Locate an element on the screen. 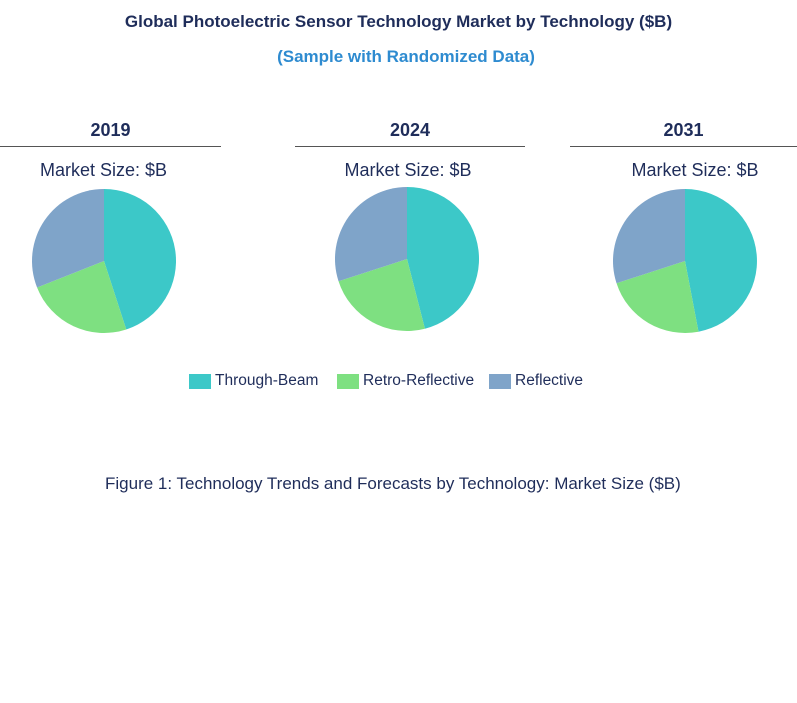 This screenshot has height=703, width=797. legend-label: Through-Beam is located at coordinates (267, 380).